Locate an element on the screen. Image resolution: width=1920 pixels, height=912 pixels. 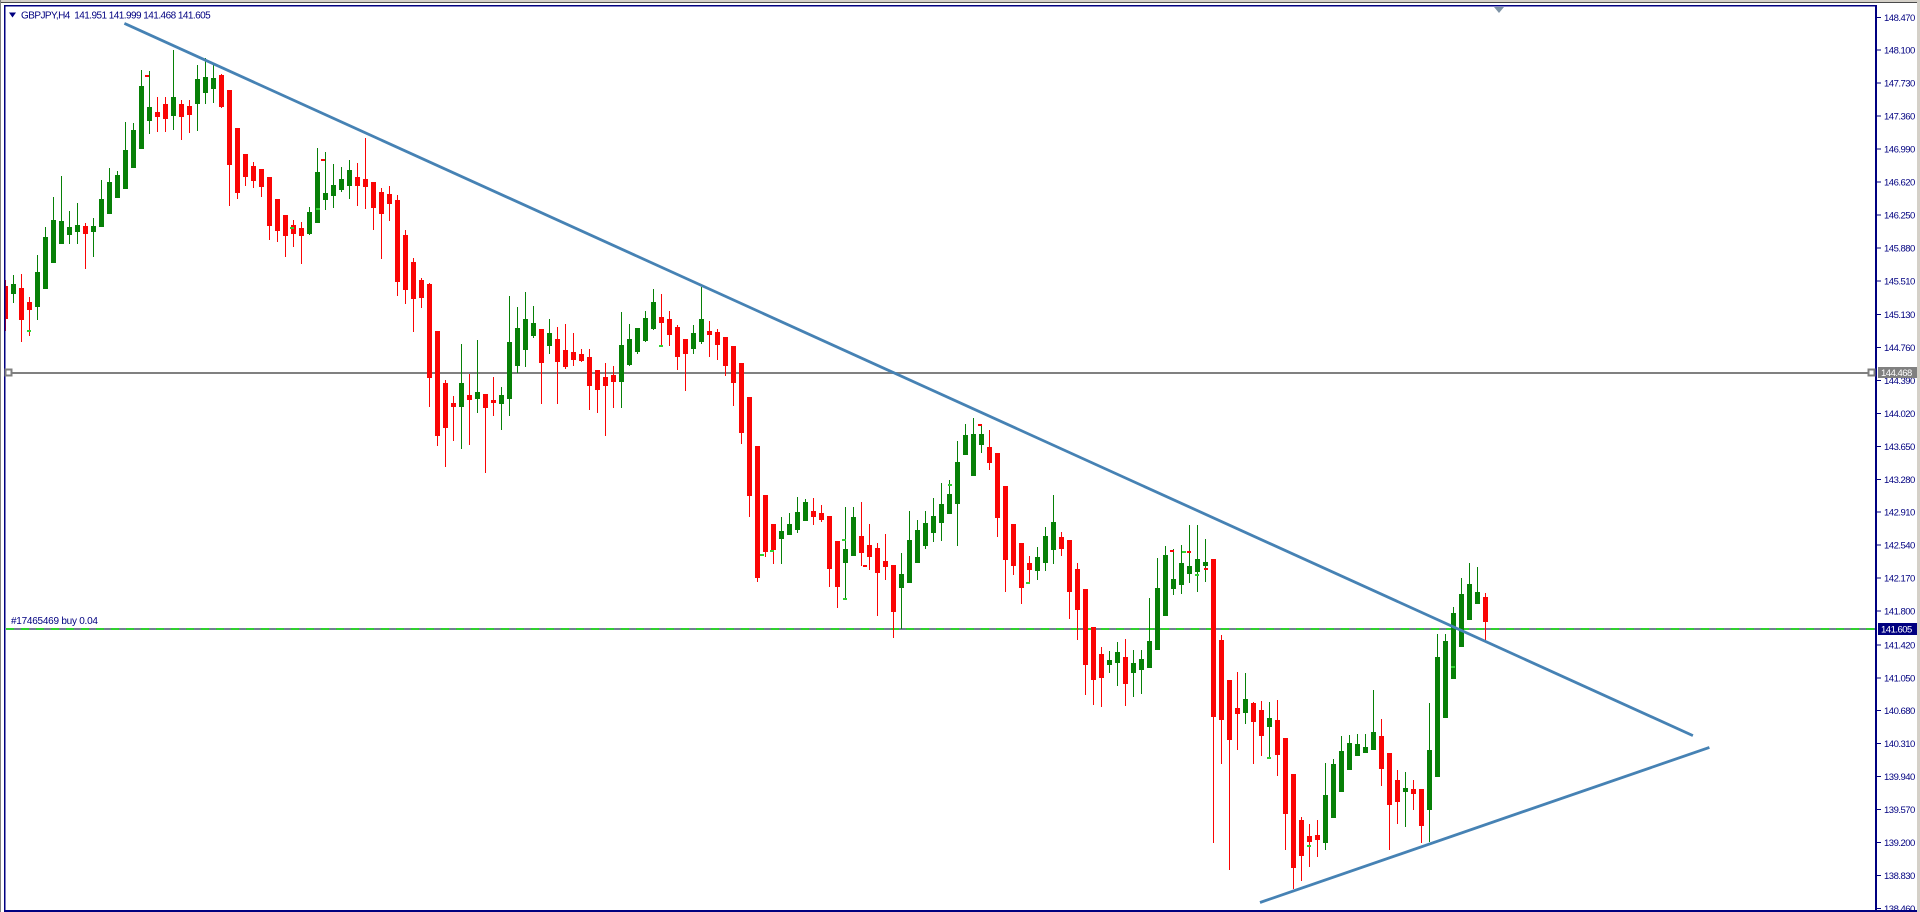
svg-text: 139.200 is located at coordinates (1899, 843).